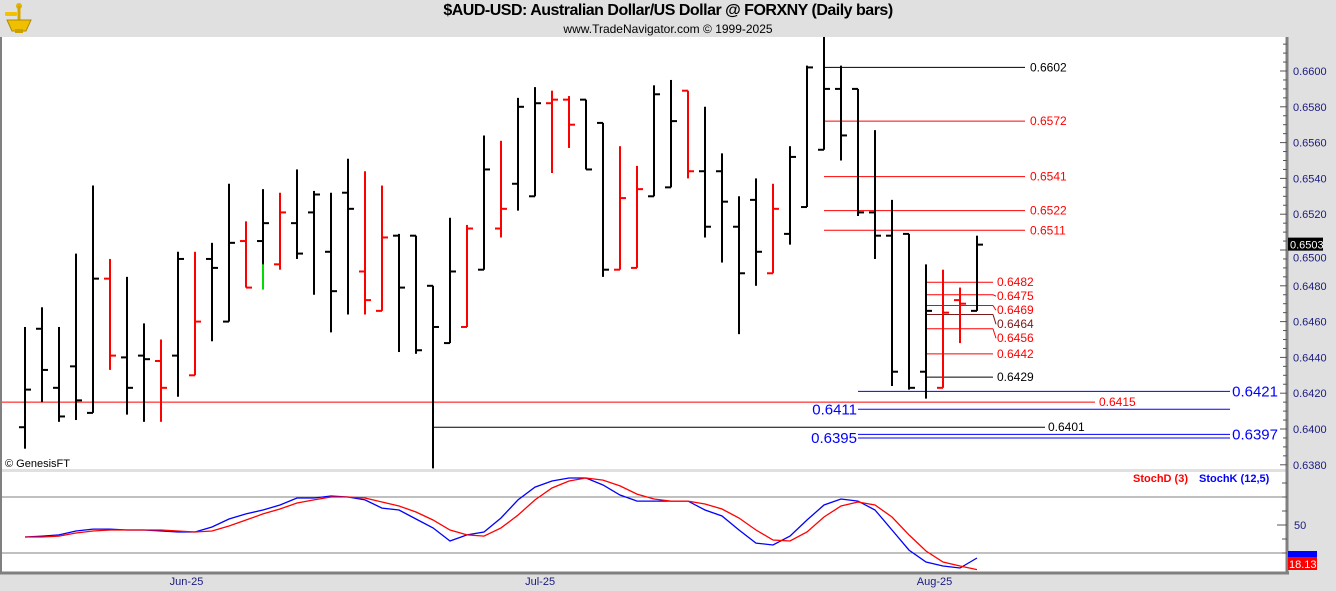  I want to click on date-axis-label: Aug-25, so click(934, 582).